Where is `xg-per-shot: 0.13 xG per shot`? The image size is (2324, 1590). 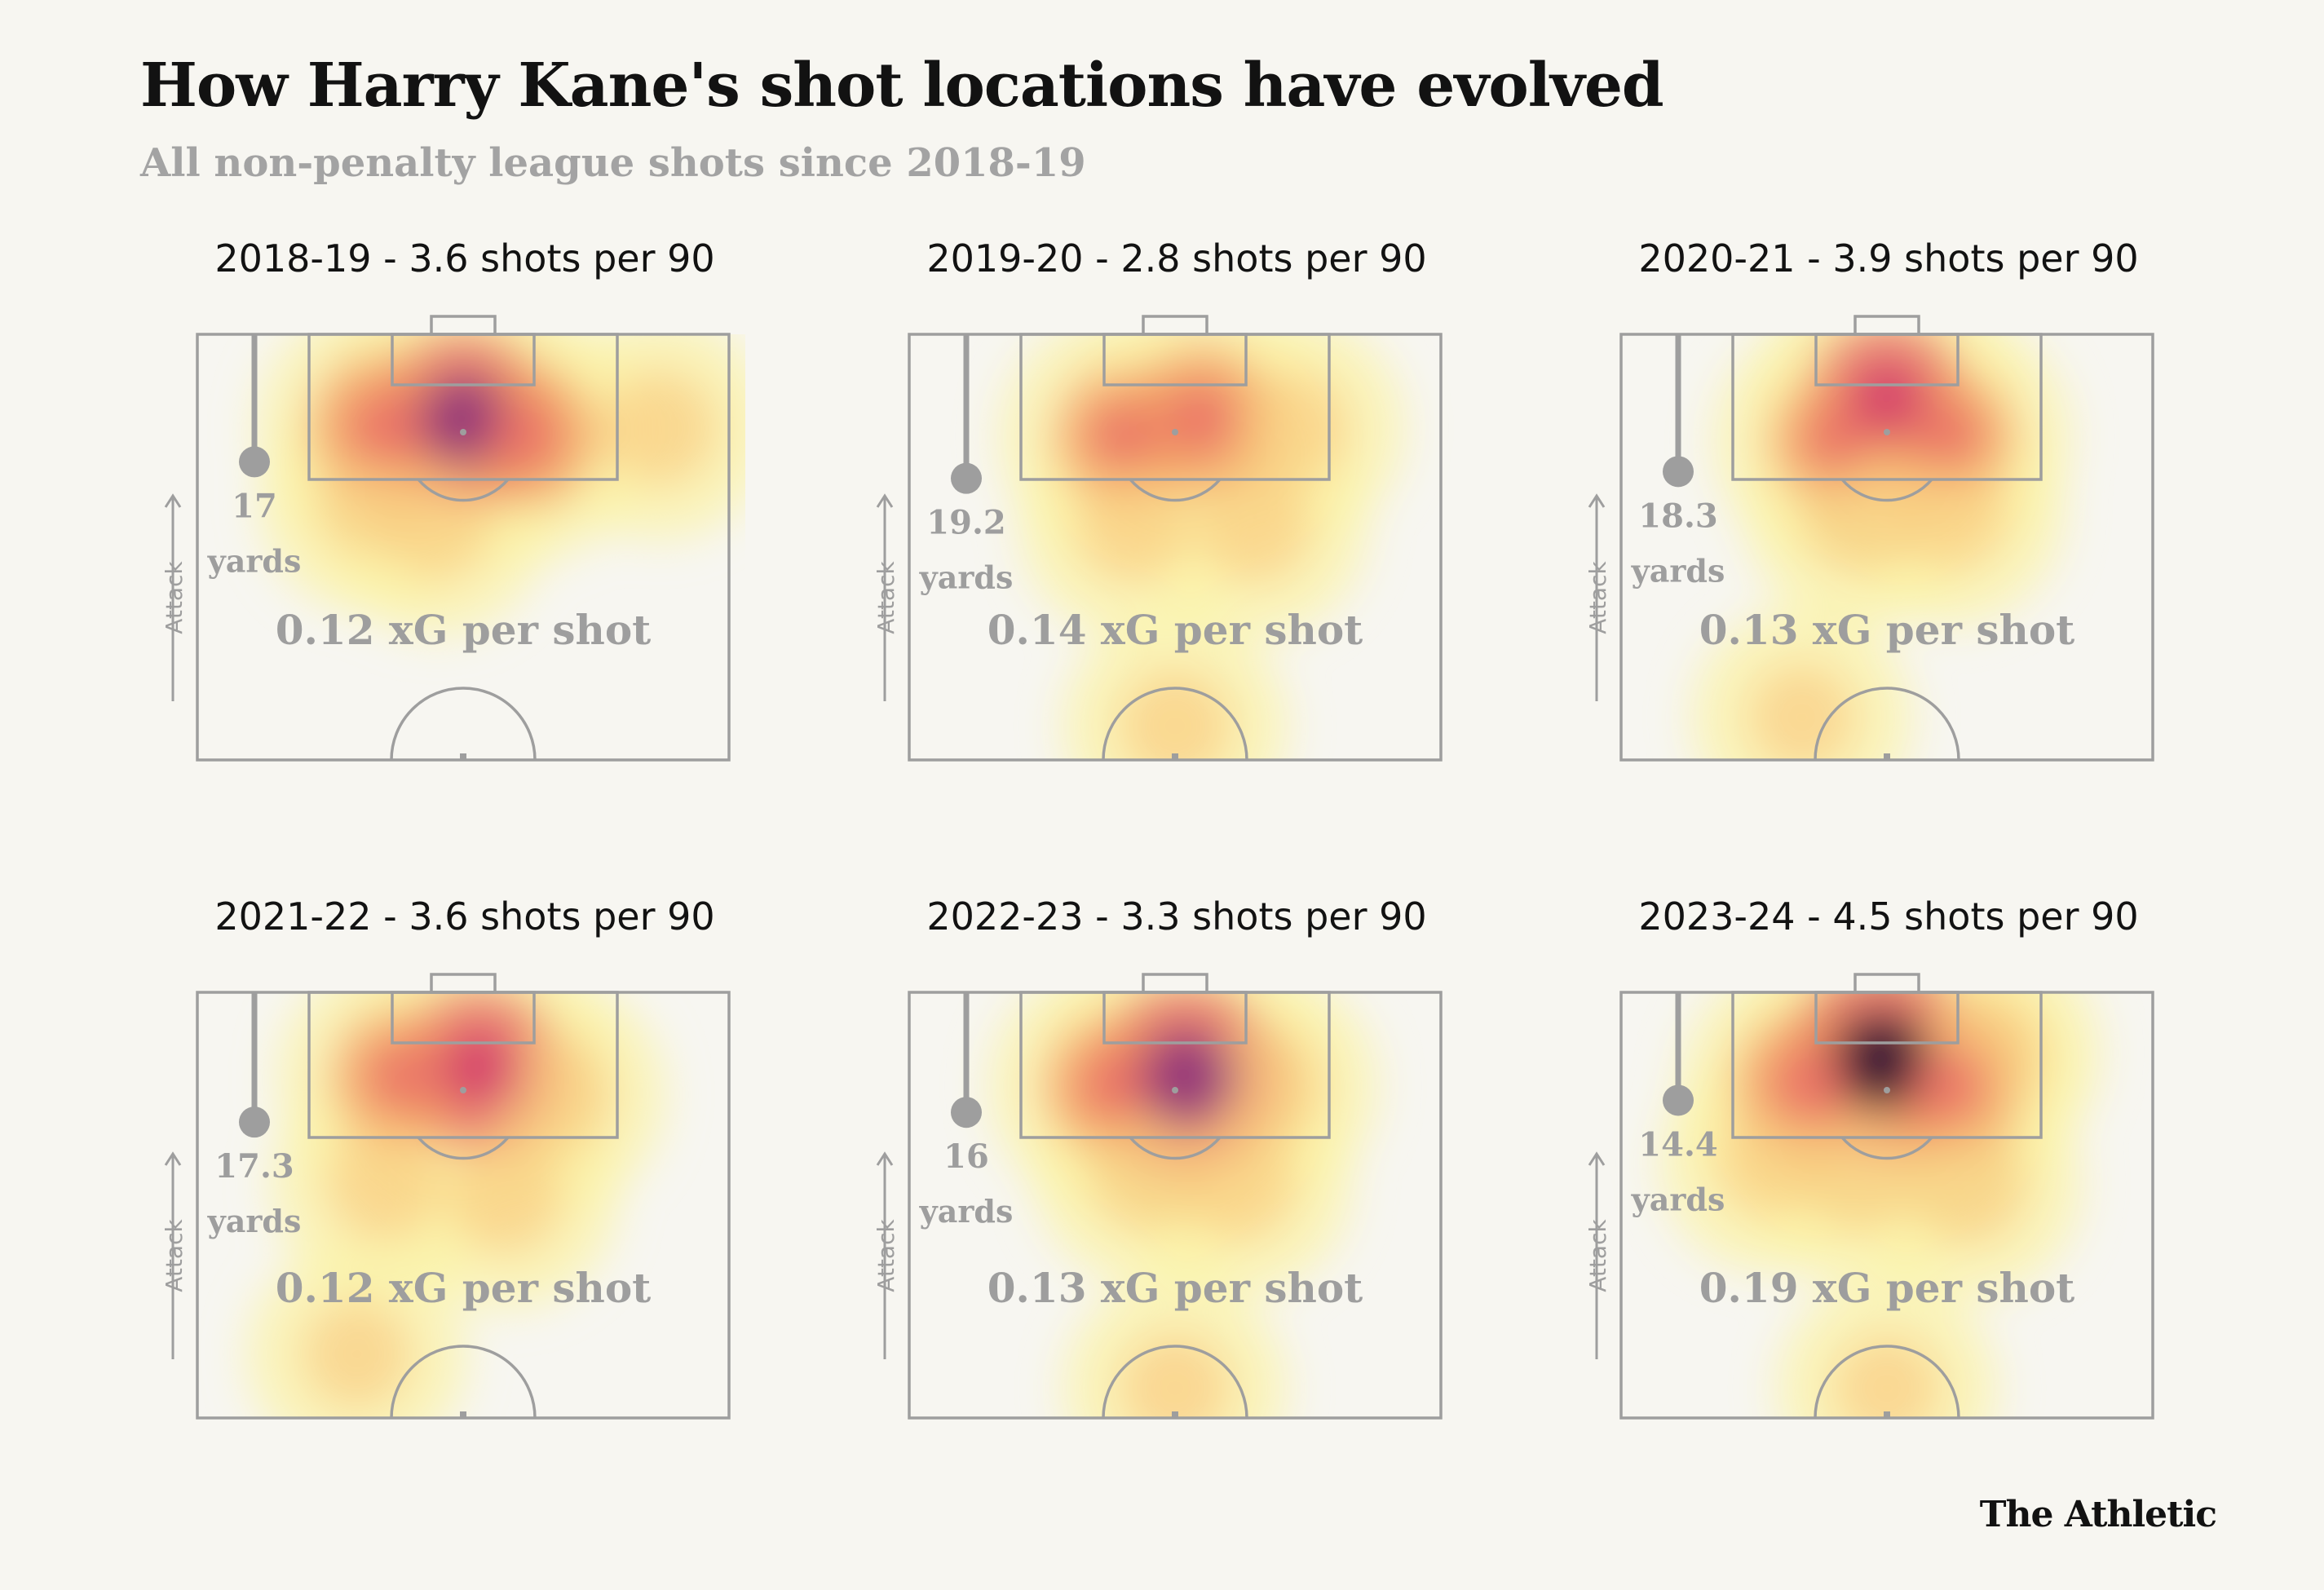 xg-per-shot: 0.13 xG per shot is located at coordinates (1887, 630).